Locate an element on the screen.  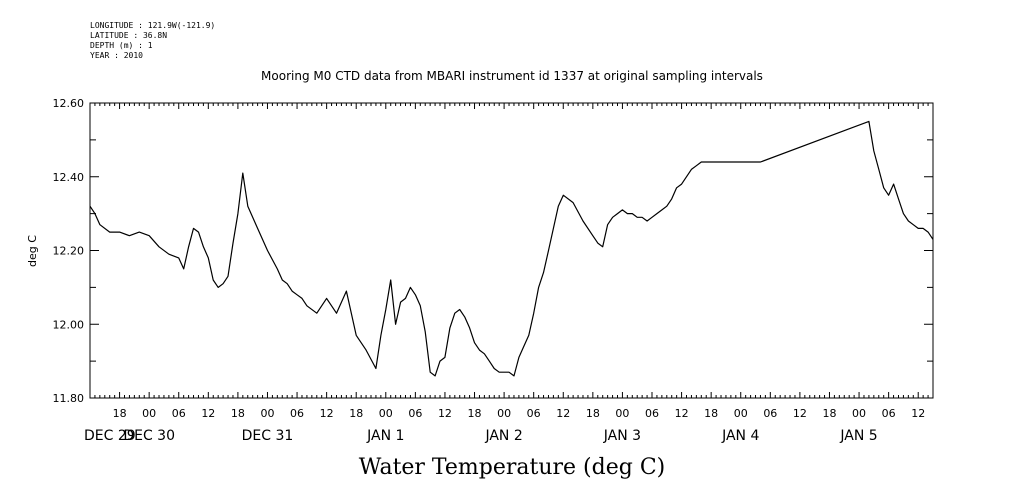
year-label: YEAR : 2010 is located at coordinates (116, 55).